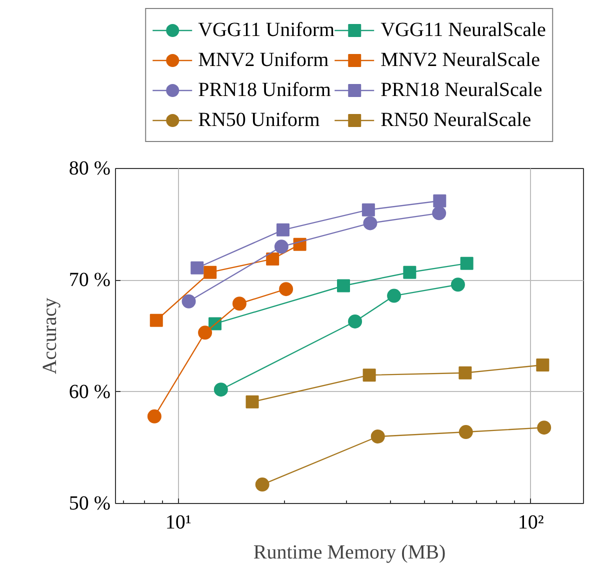 This screenshot has width=594, height=579. Describe the element at coordinates (463, 30) in the screenshot. I see `legend-label: VGG11 NeuralScale` at that location.